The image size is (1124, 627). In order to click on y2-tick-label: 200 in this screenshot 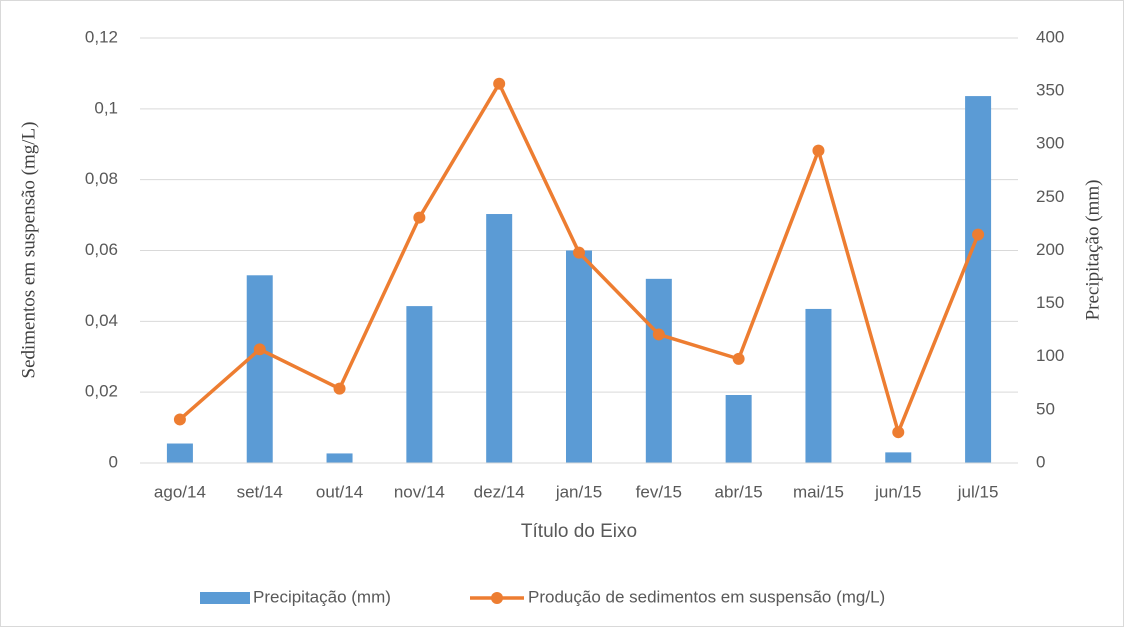, I will do `click(1050, 249)`.